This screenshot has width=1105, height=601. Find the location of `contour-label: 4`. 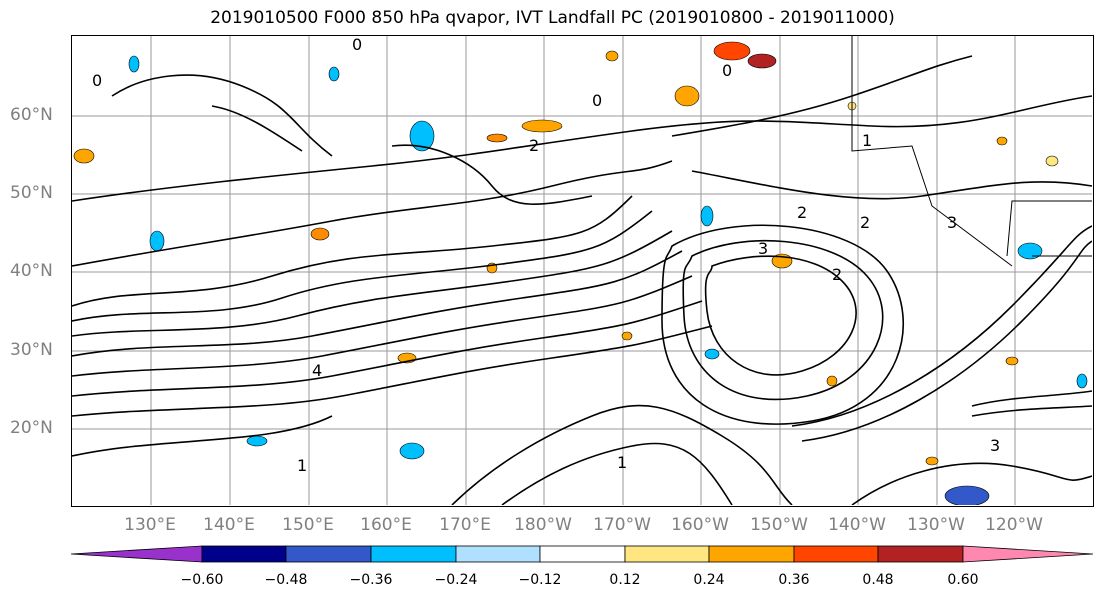

contour-label: 4 is located at coordinates (317, 370).